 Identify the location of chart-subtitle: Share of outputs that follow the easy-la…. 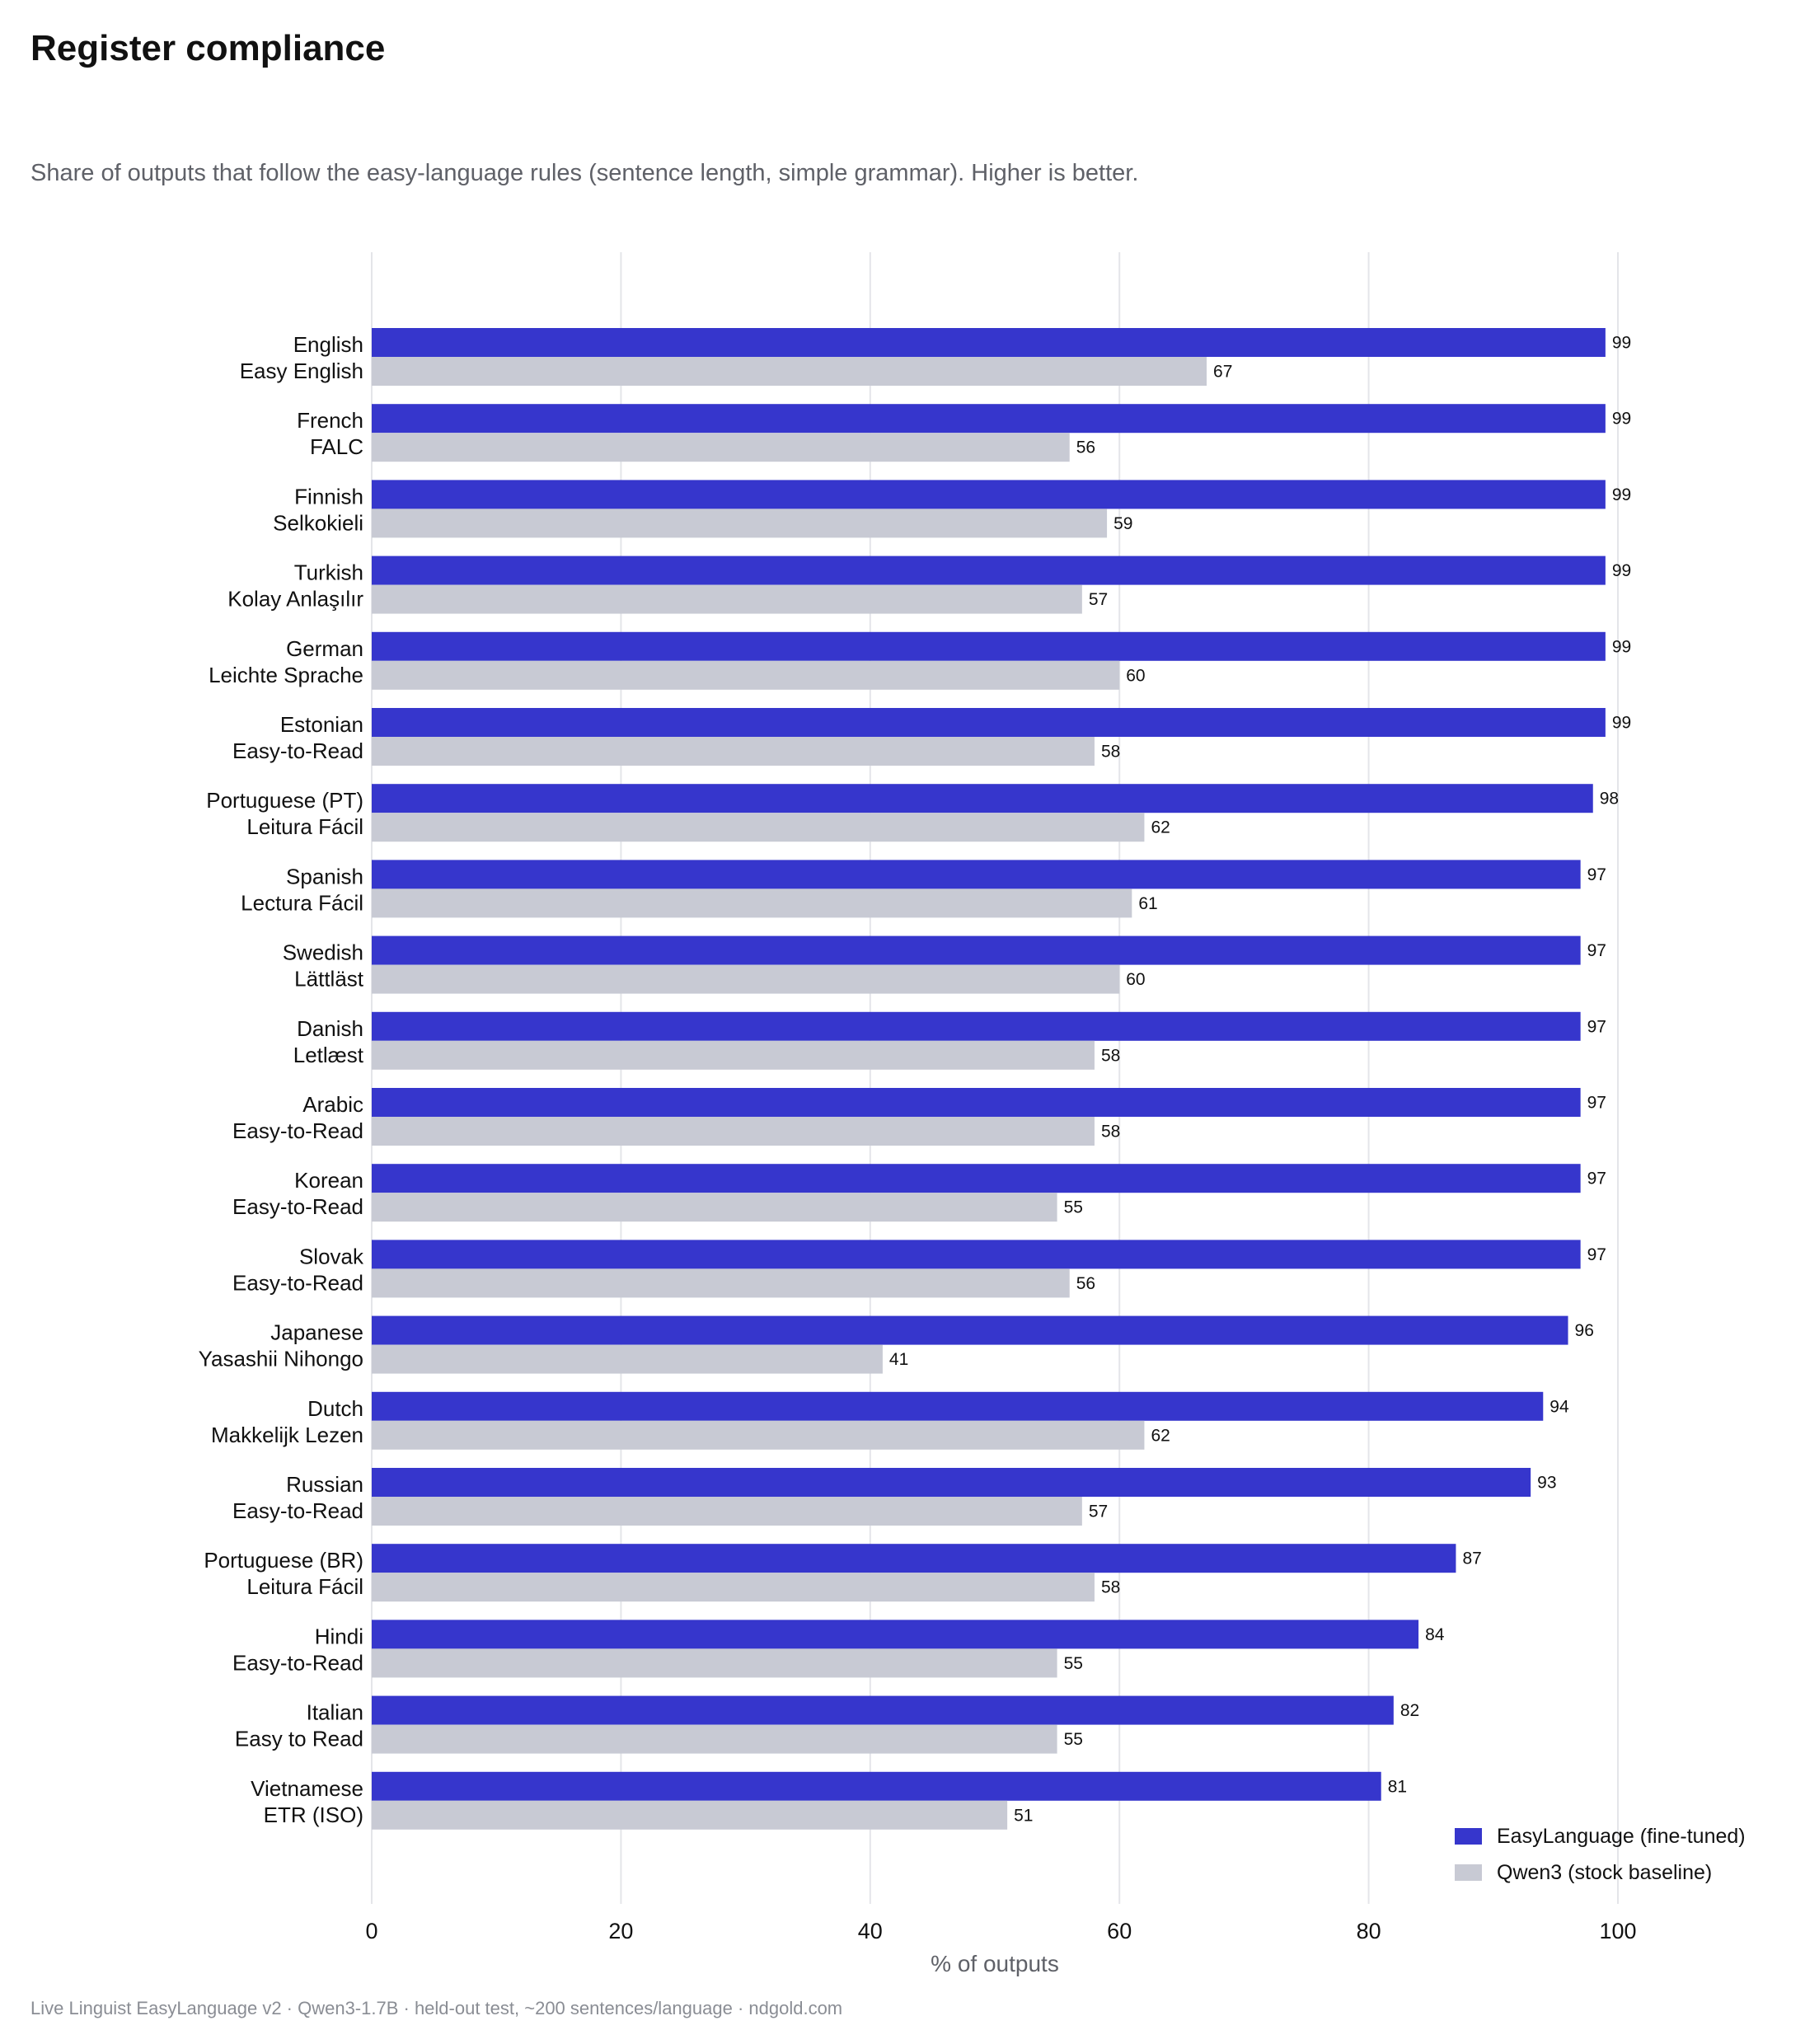
(584, 173).